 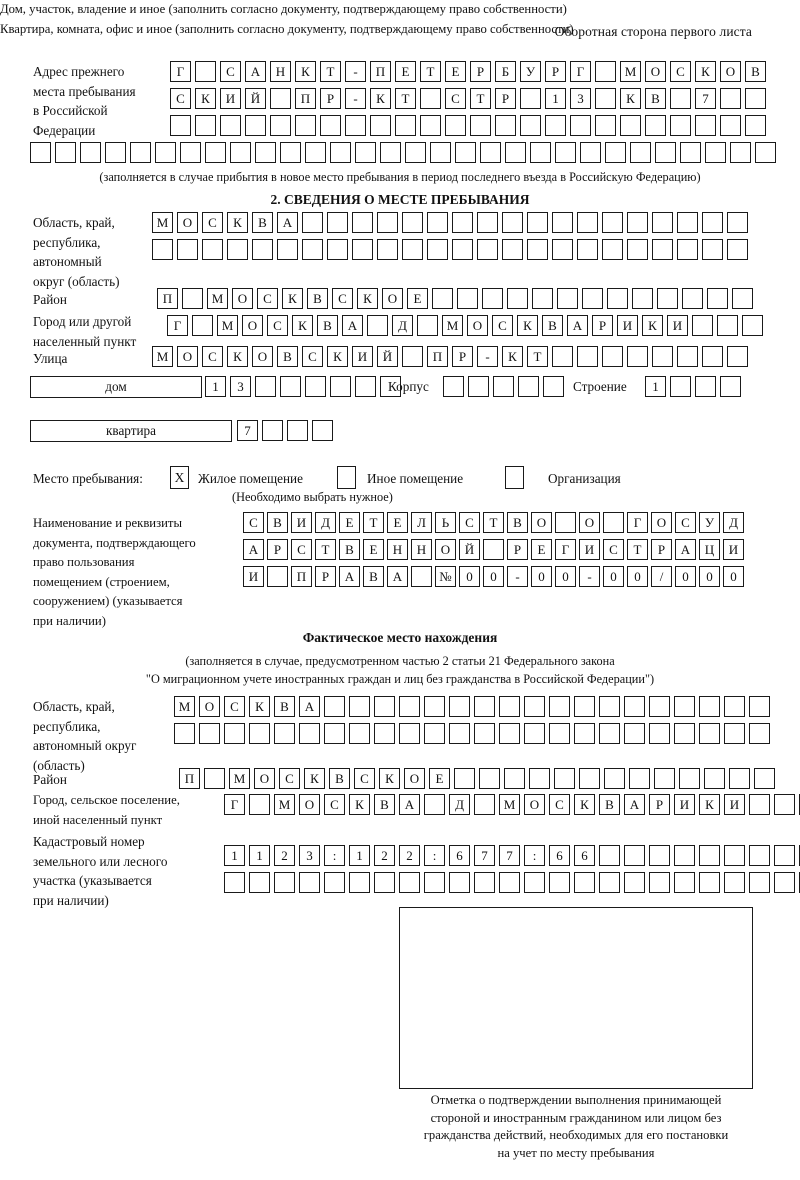 What do you see at coordinates (655, 386) in the screenshot?
I see `char-cell: 1` at bounding box center [655, 386].